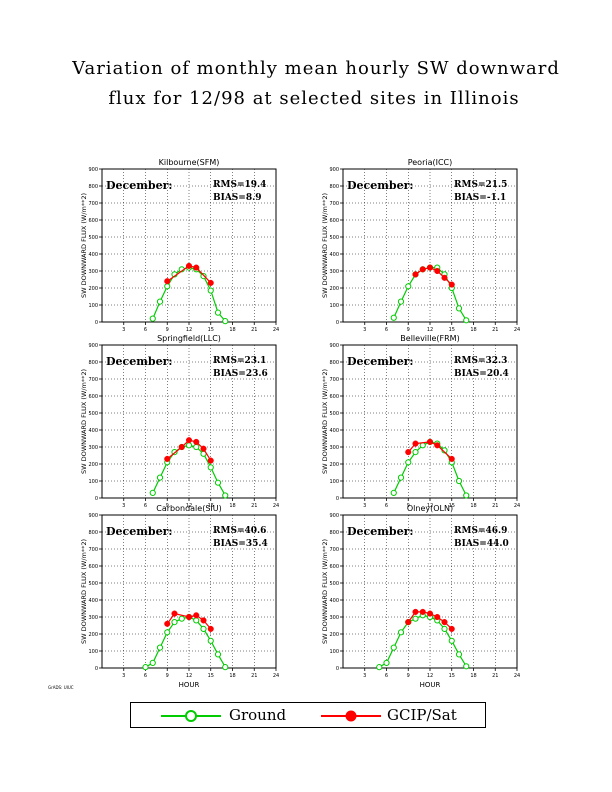  I want to click on bias-label: BIAS=20.4, so click(481, 374).